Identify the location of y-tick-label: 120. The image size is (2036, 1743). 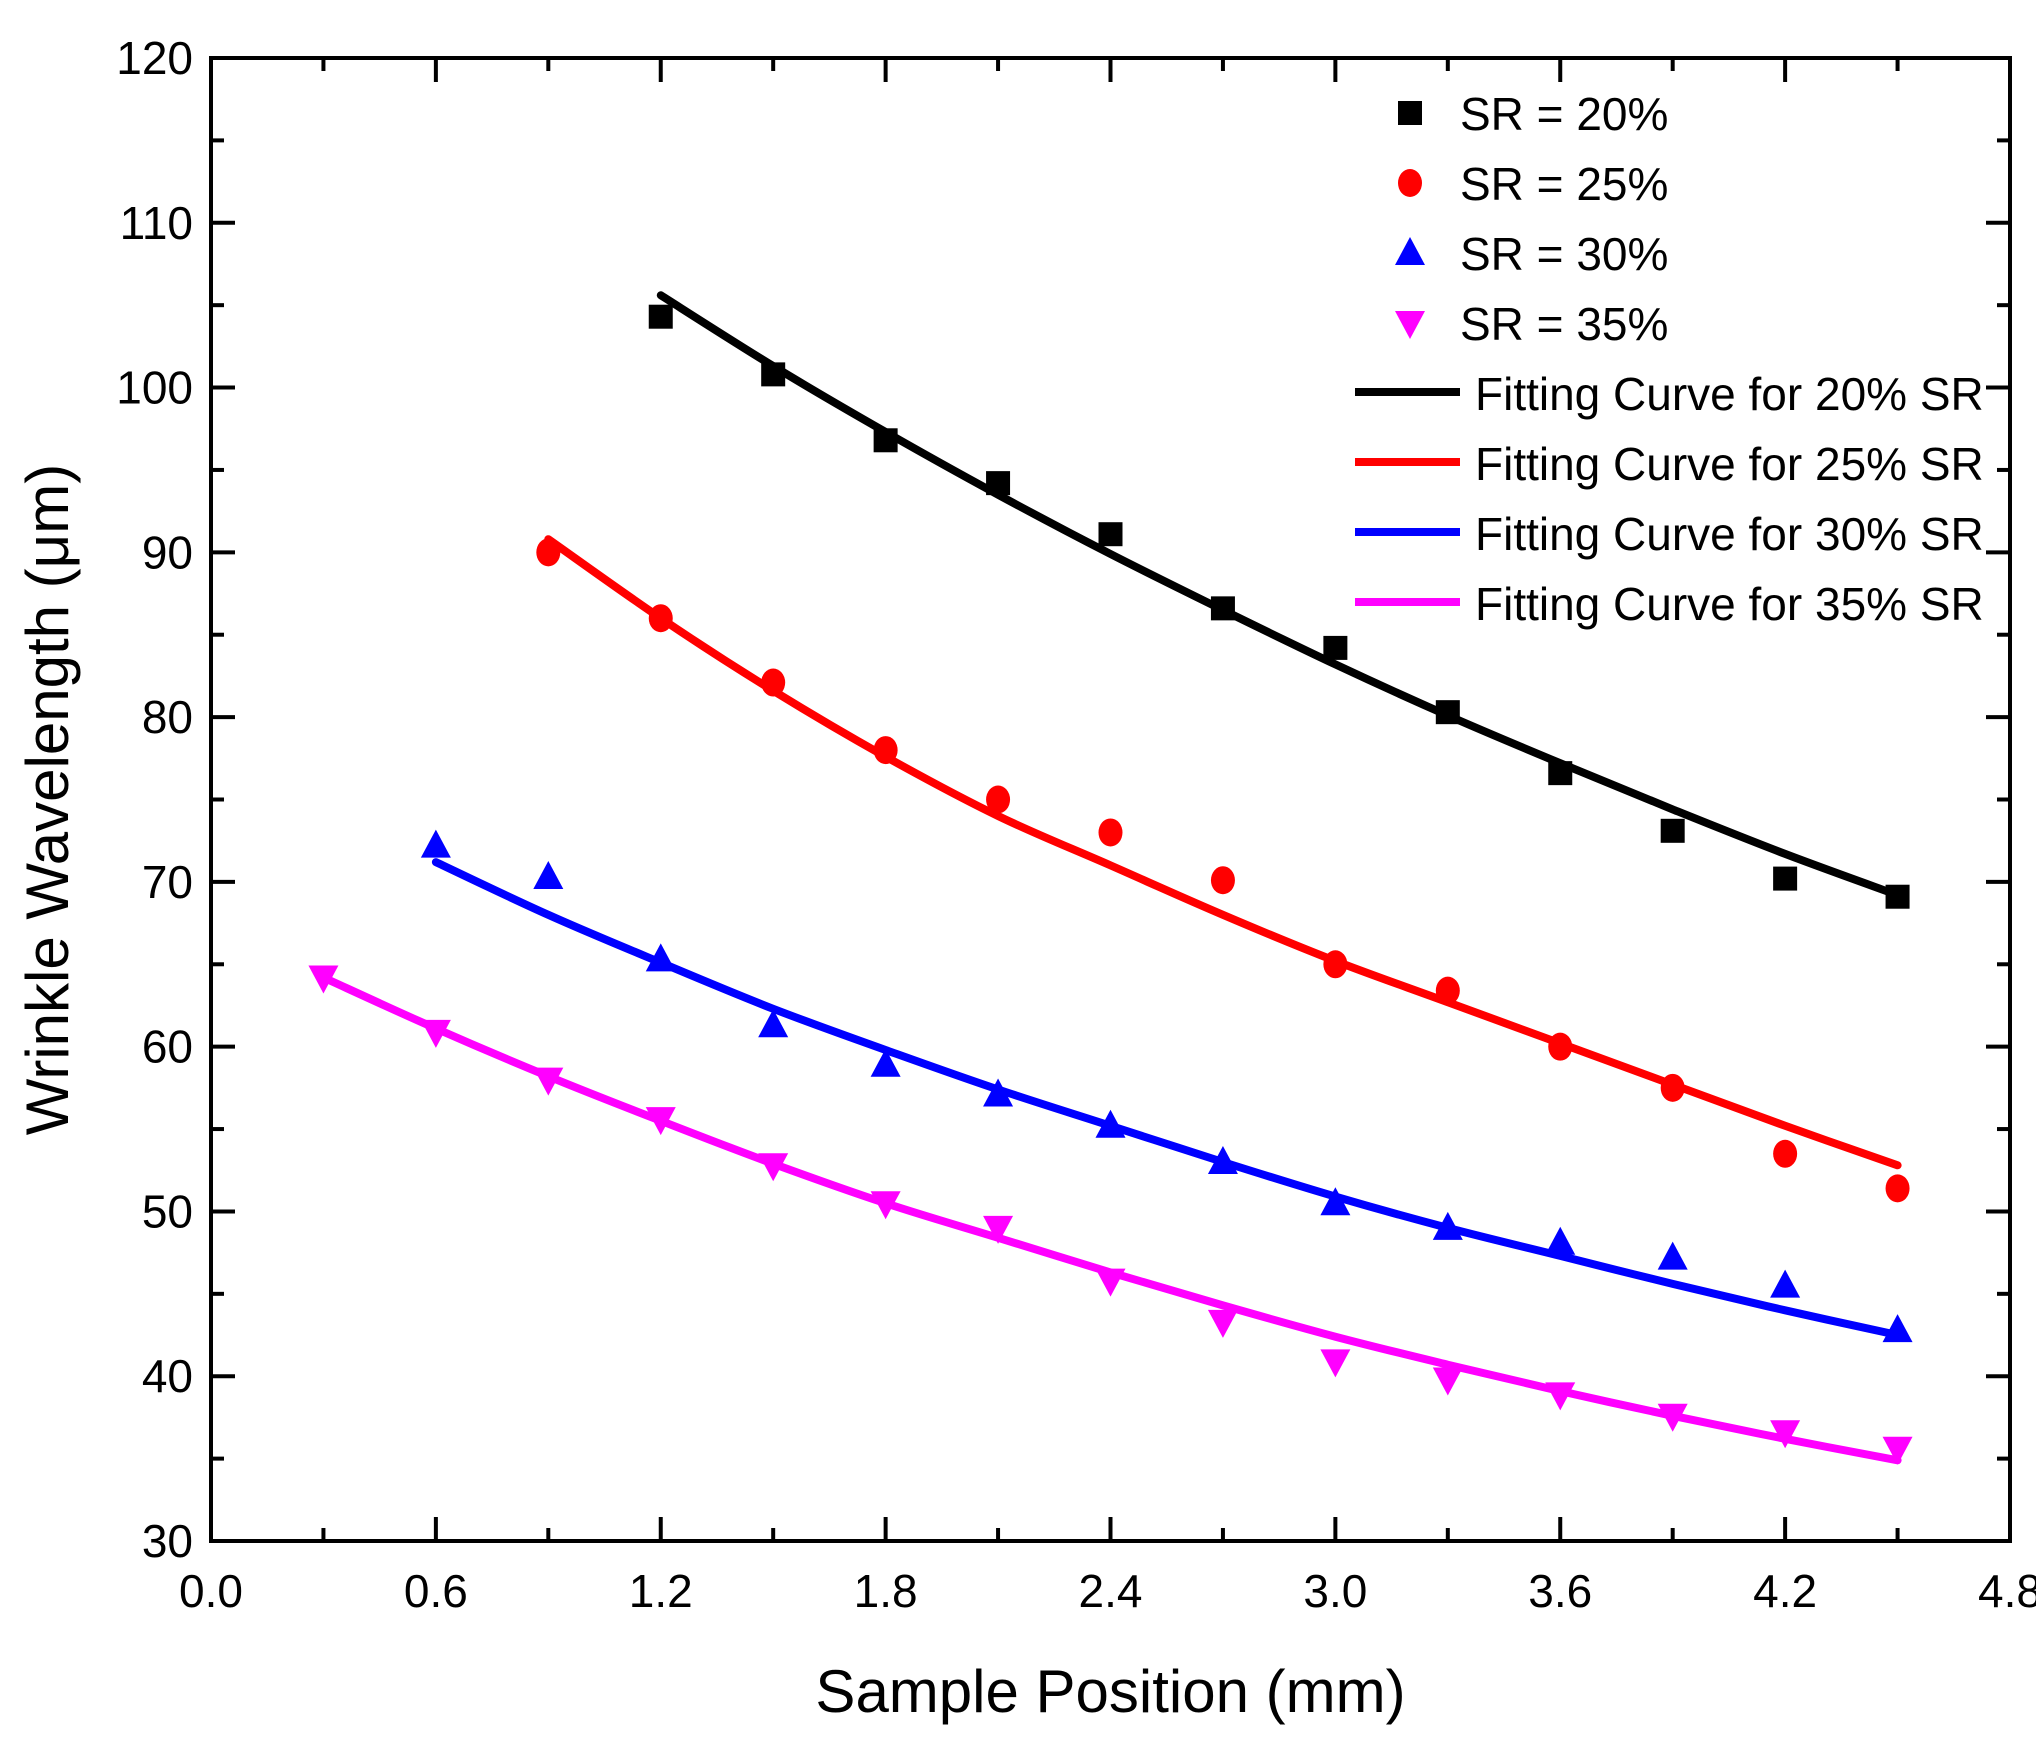
(154, 58).